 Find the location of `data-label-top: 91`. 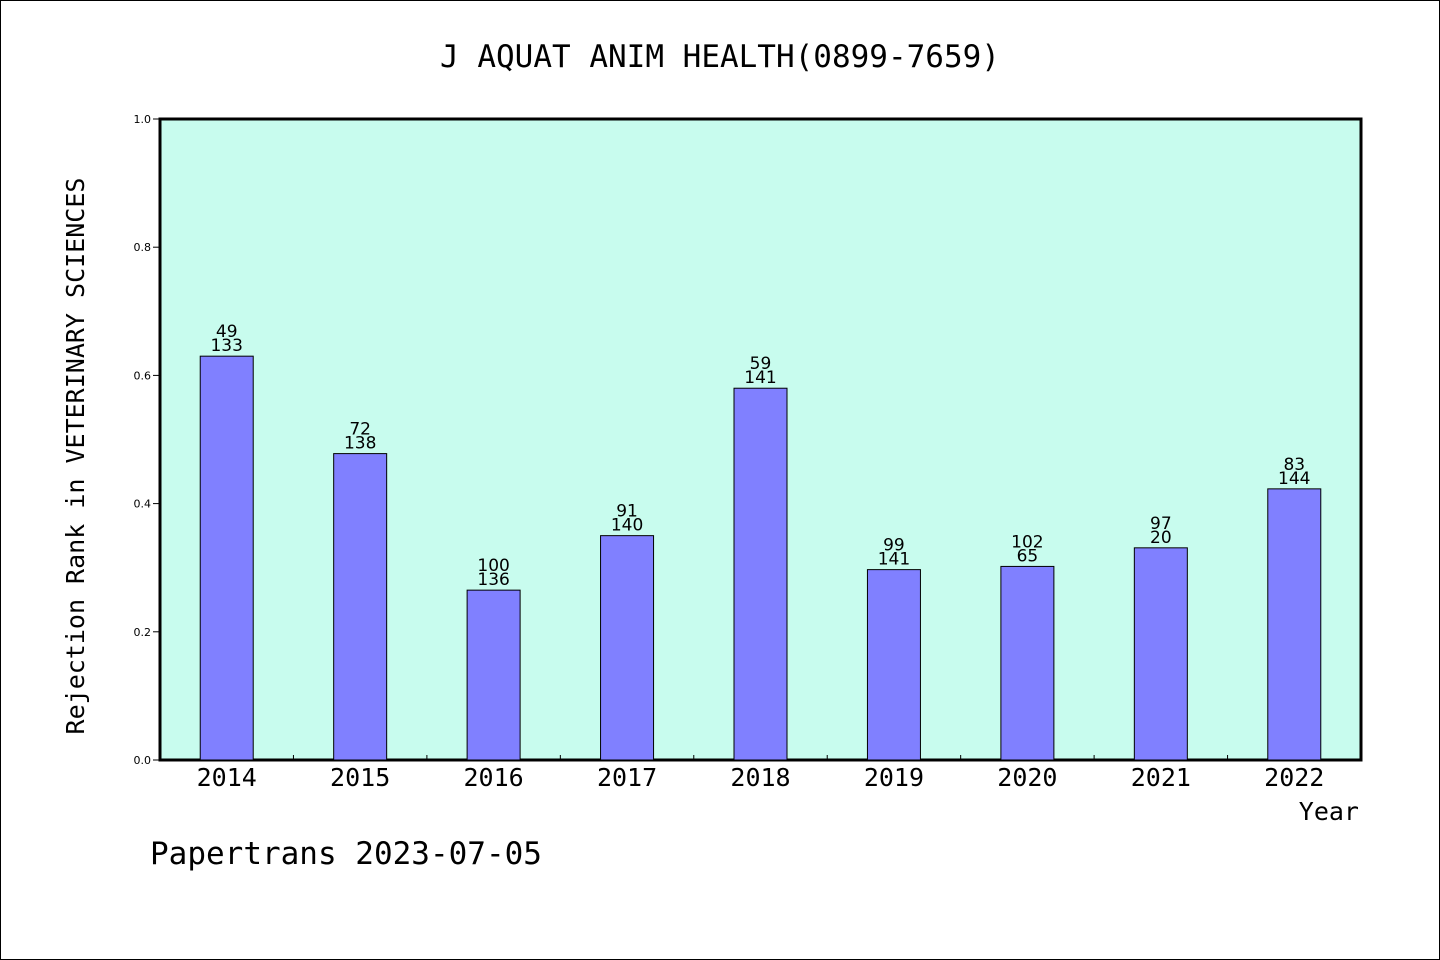

data-label-top: 91 is located at coordinates (627, 512).